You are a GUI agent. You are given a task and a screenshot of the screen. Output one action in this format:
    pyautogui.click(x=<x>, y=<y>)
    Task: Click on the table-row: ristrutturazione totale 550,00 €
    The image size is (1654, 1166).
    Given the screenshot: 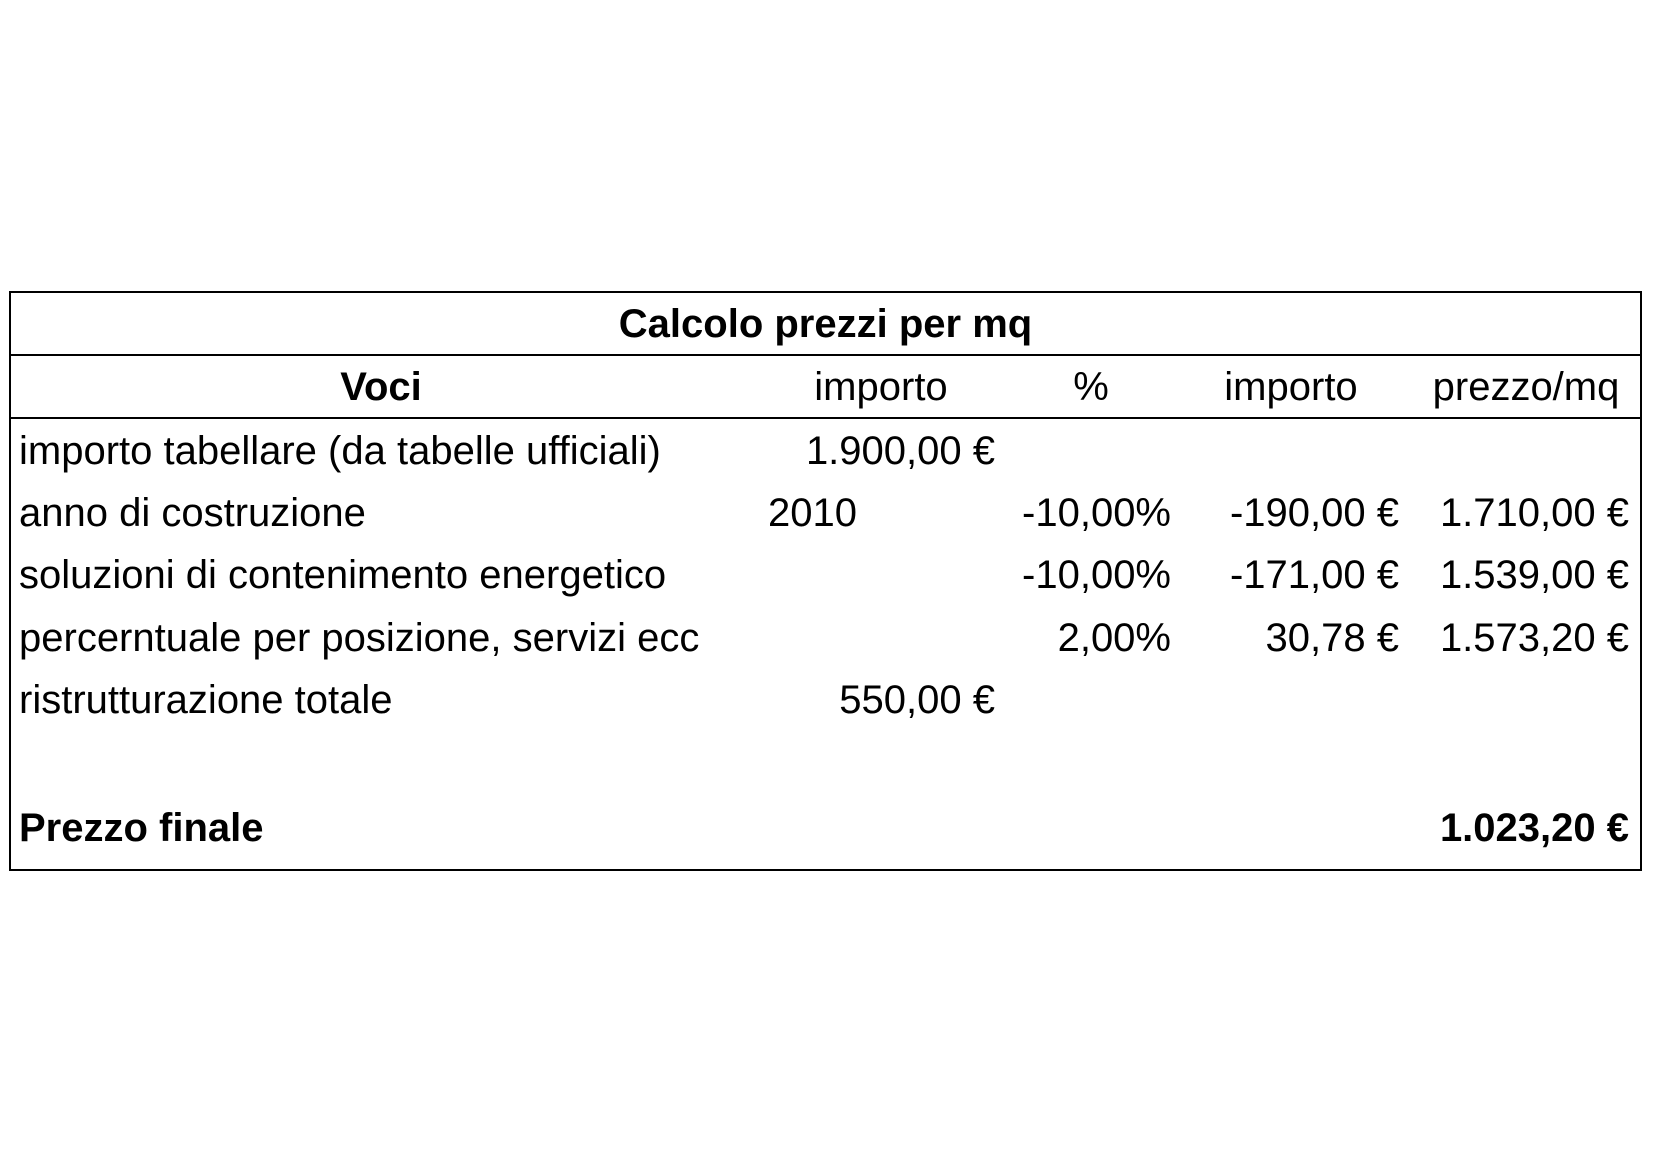 What is the action you would take?
    pyautogui.click(x=825, y=700)
    